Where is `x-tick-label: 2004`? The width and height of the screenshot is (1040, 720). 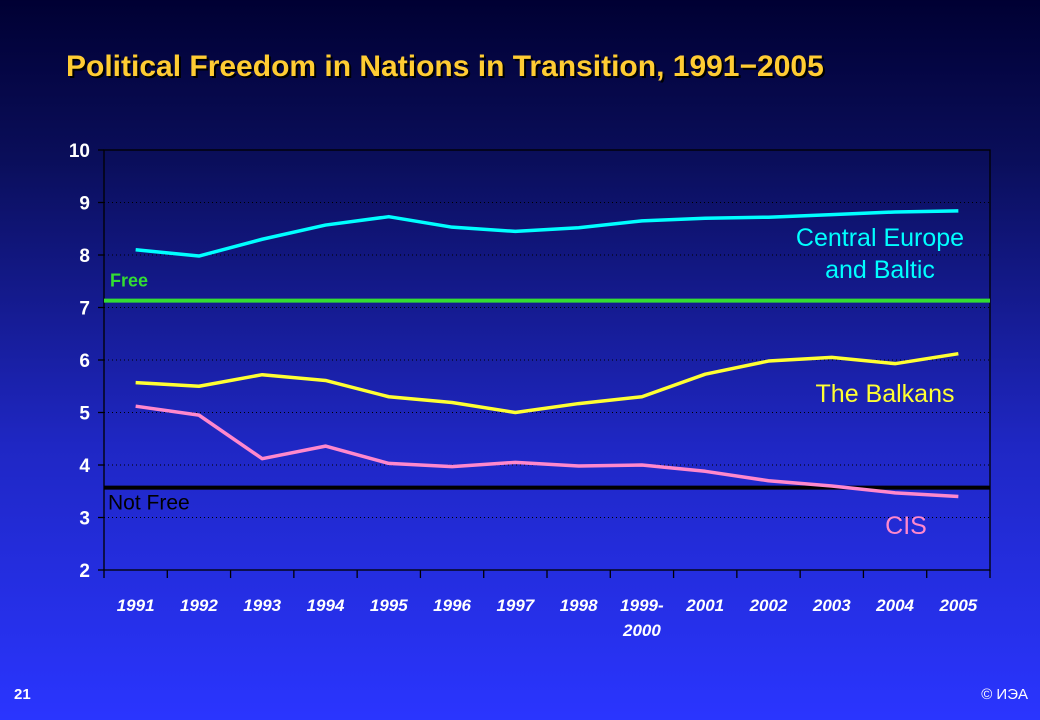
x-tick-label: 2004 is located at coordinates (894, 605).